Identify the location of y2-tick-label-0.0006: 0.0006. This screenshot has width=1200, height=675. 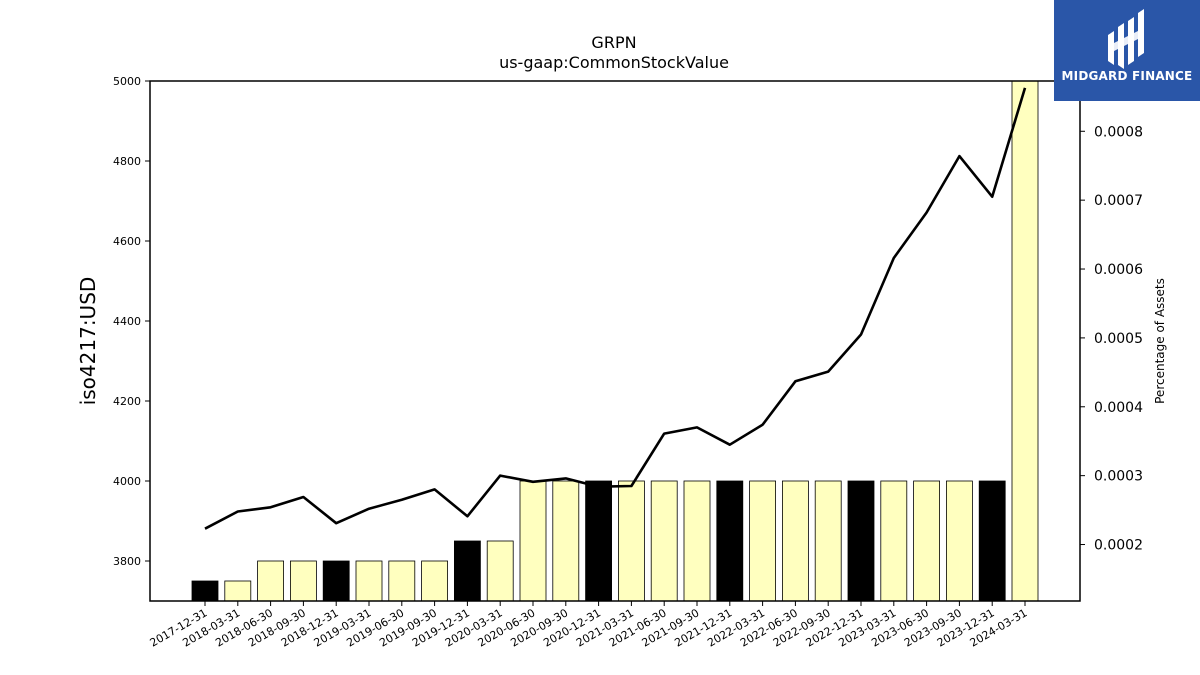
(1118, 270).